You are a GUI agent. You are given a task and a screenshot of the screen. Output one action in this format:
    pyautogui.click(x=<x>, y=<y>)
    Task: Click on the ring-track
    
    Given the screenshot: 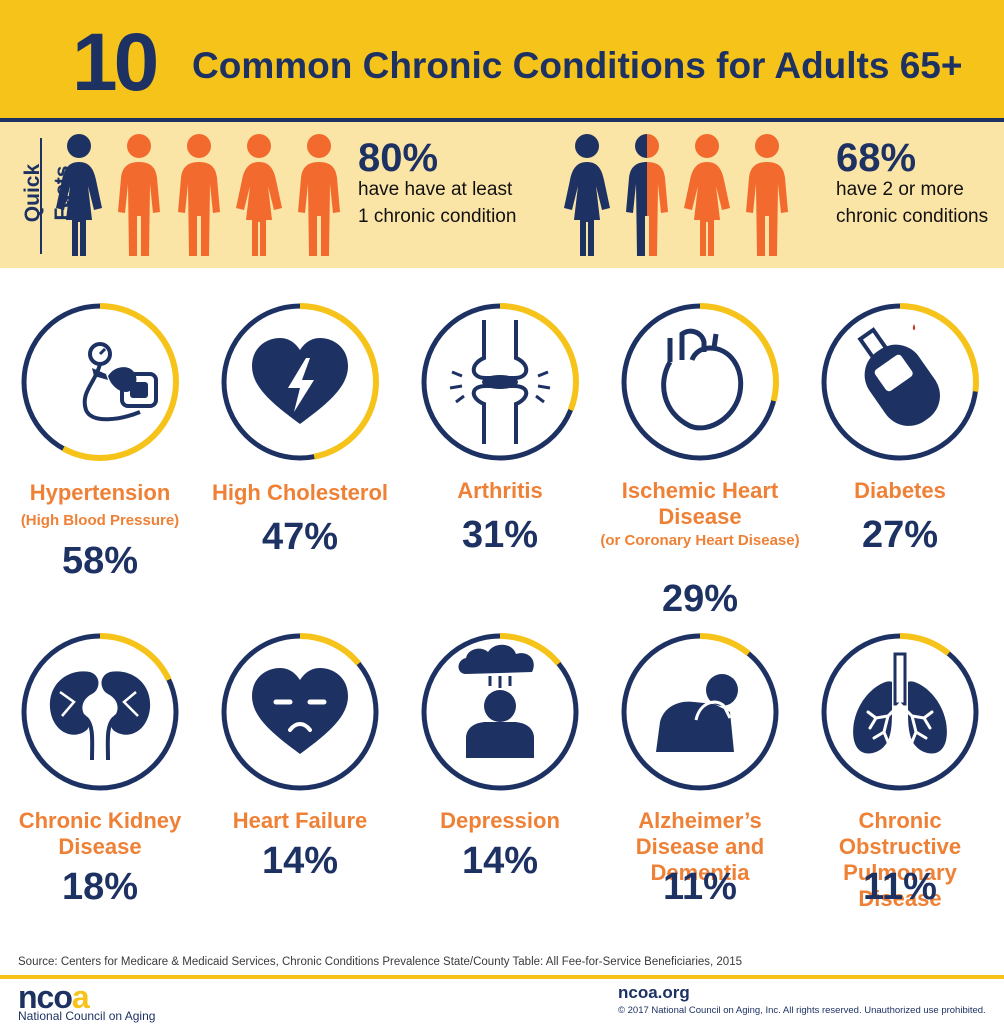 What is the action you would take?
    pyautogui.click(x=900, y=712)
    